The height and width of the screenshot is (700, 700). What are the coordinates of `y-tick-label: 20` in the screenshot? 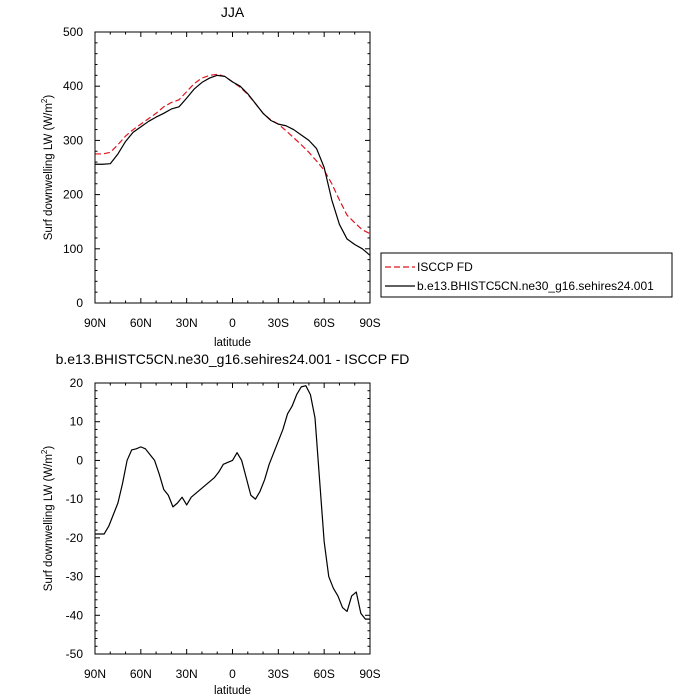 It's located at (77, 383).